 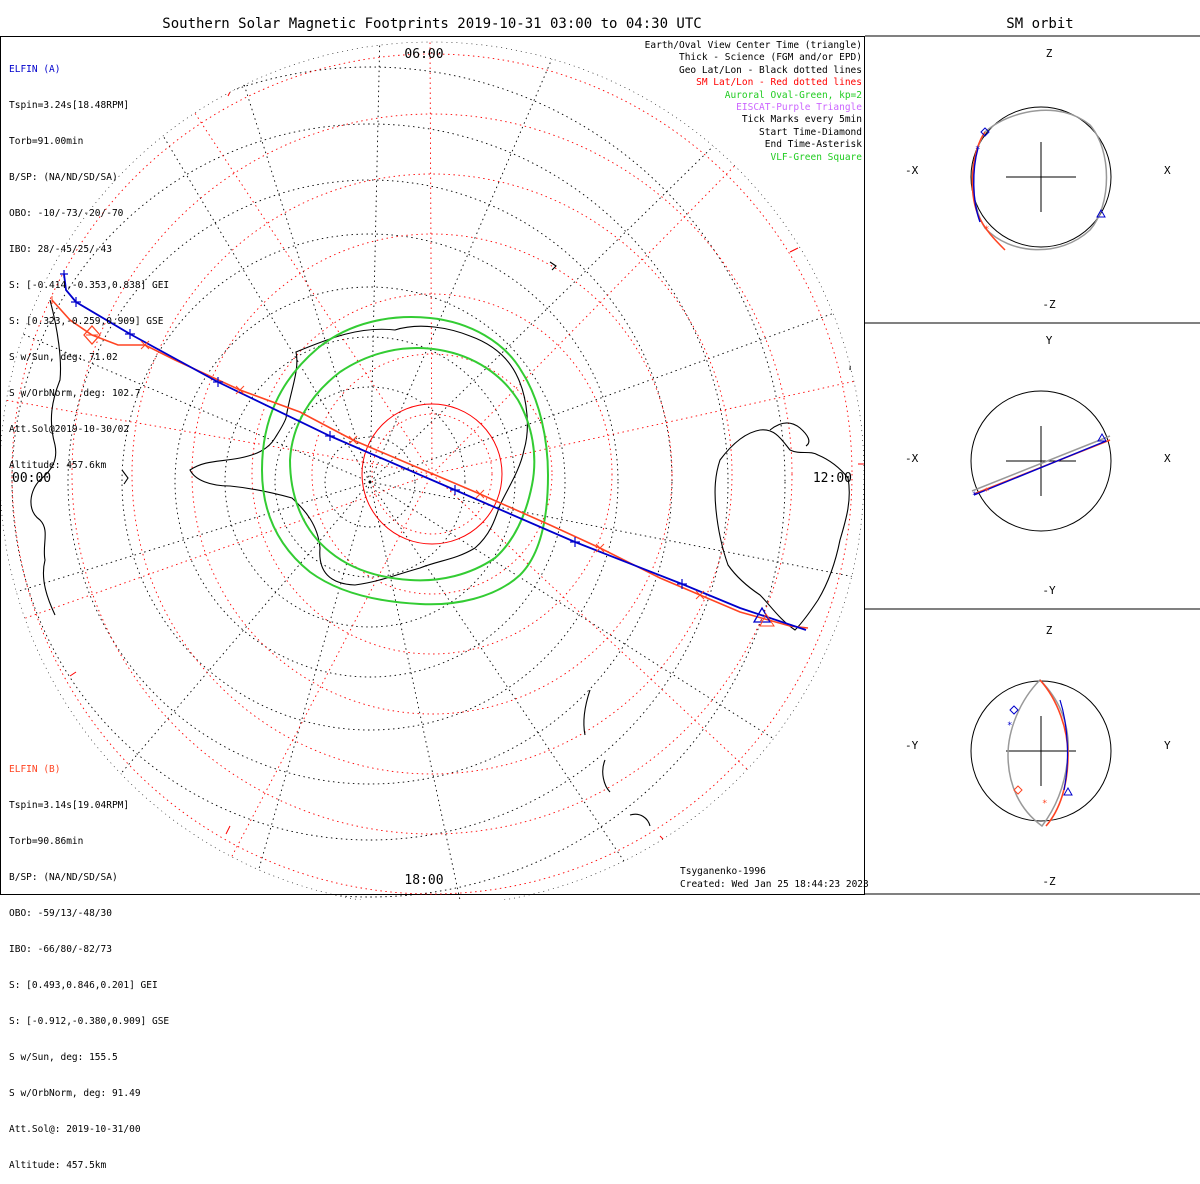 I want to click on asia-coast-b, so click(x=853, y=630).